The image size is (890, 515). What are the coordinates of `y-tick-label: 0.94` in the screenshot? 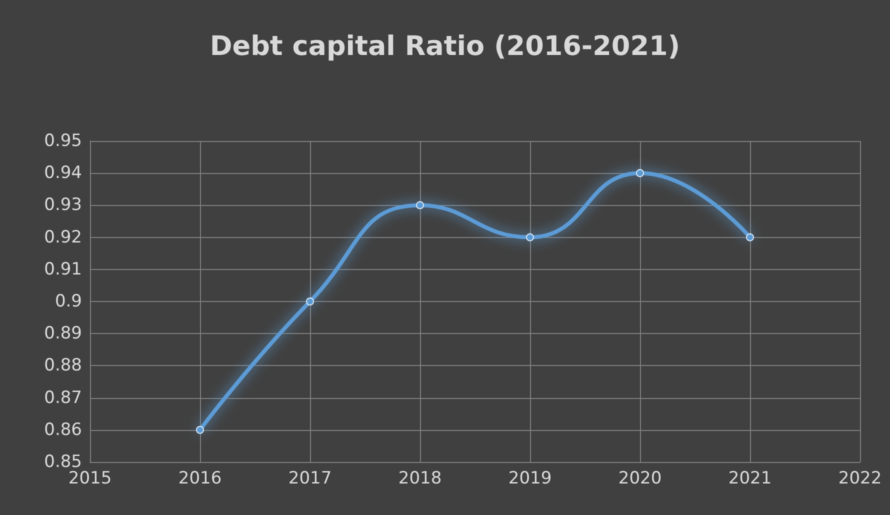 It's located at (63, 173).